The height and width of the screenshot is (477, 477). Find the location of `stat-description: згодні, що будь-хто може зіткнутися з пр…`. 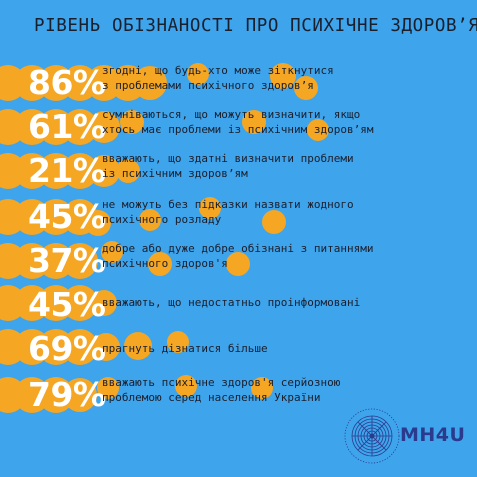

stat-description: згодні, що будь-хто може зіткнутися з пр… is located at coordinates (267, 78).